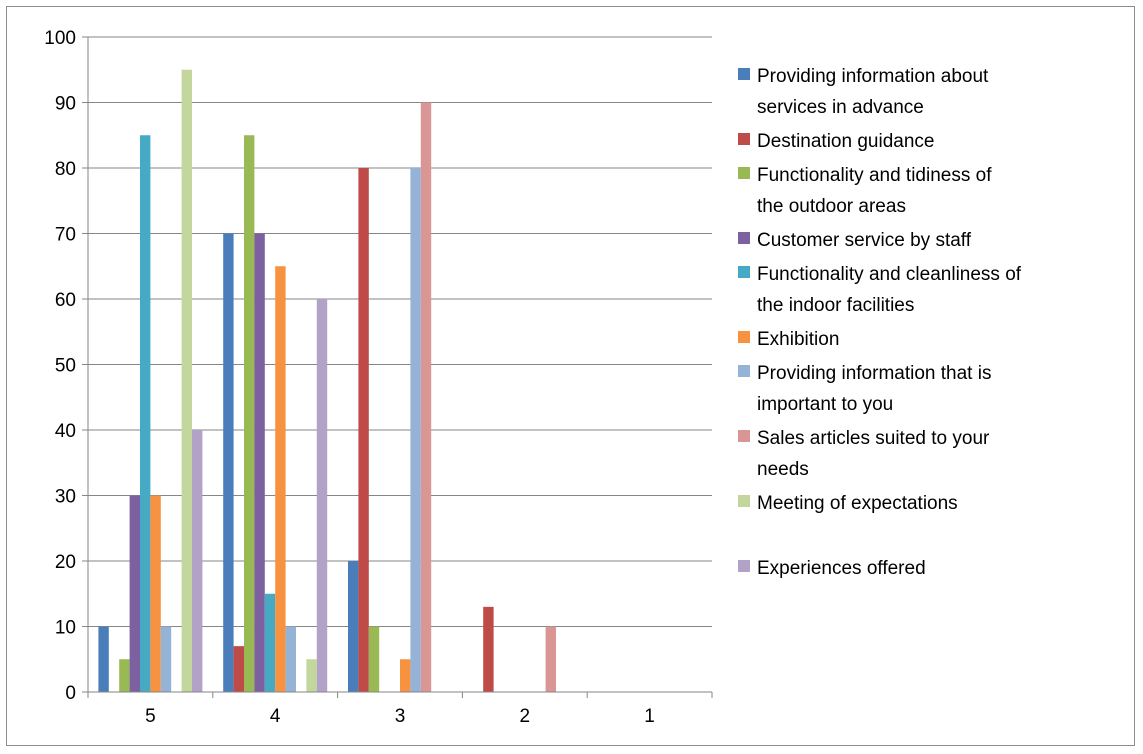 The height and width of the screenshot is (754, 1143). What do you see at coordinates (649, 716) in the screenshot?
I see `x-tick-label: 1` at bounding box center [649, 716].